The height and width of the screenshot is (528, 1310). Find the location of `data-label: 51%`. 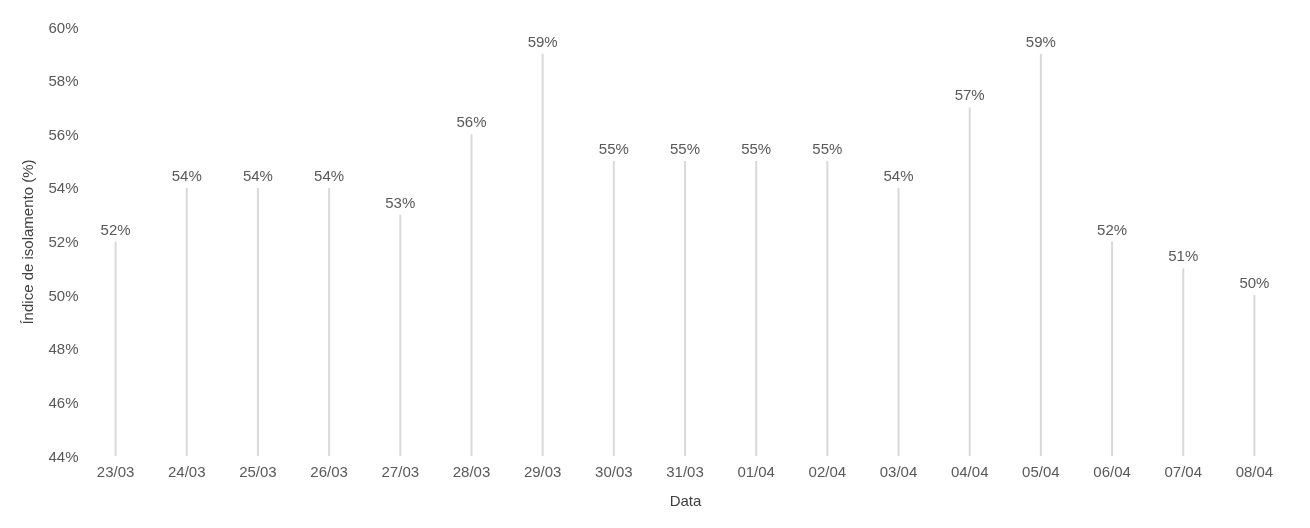

data-label: 51% is located at coordinates (1183, 256).